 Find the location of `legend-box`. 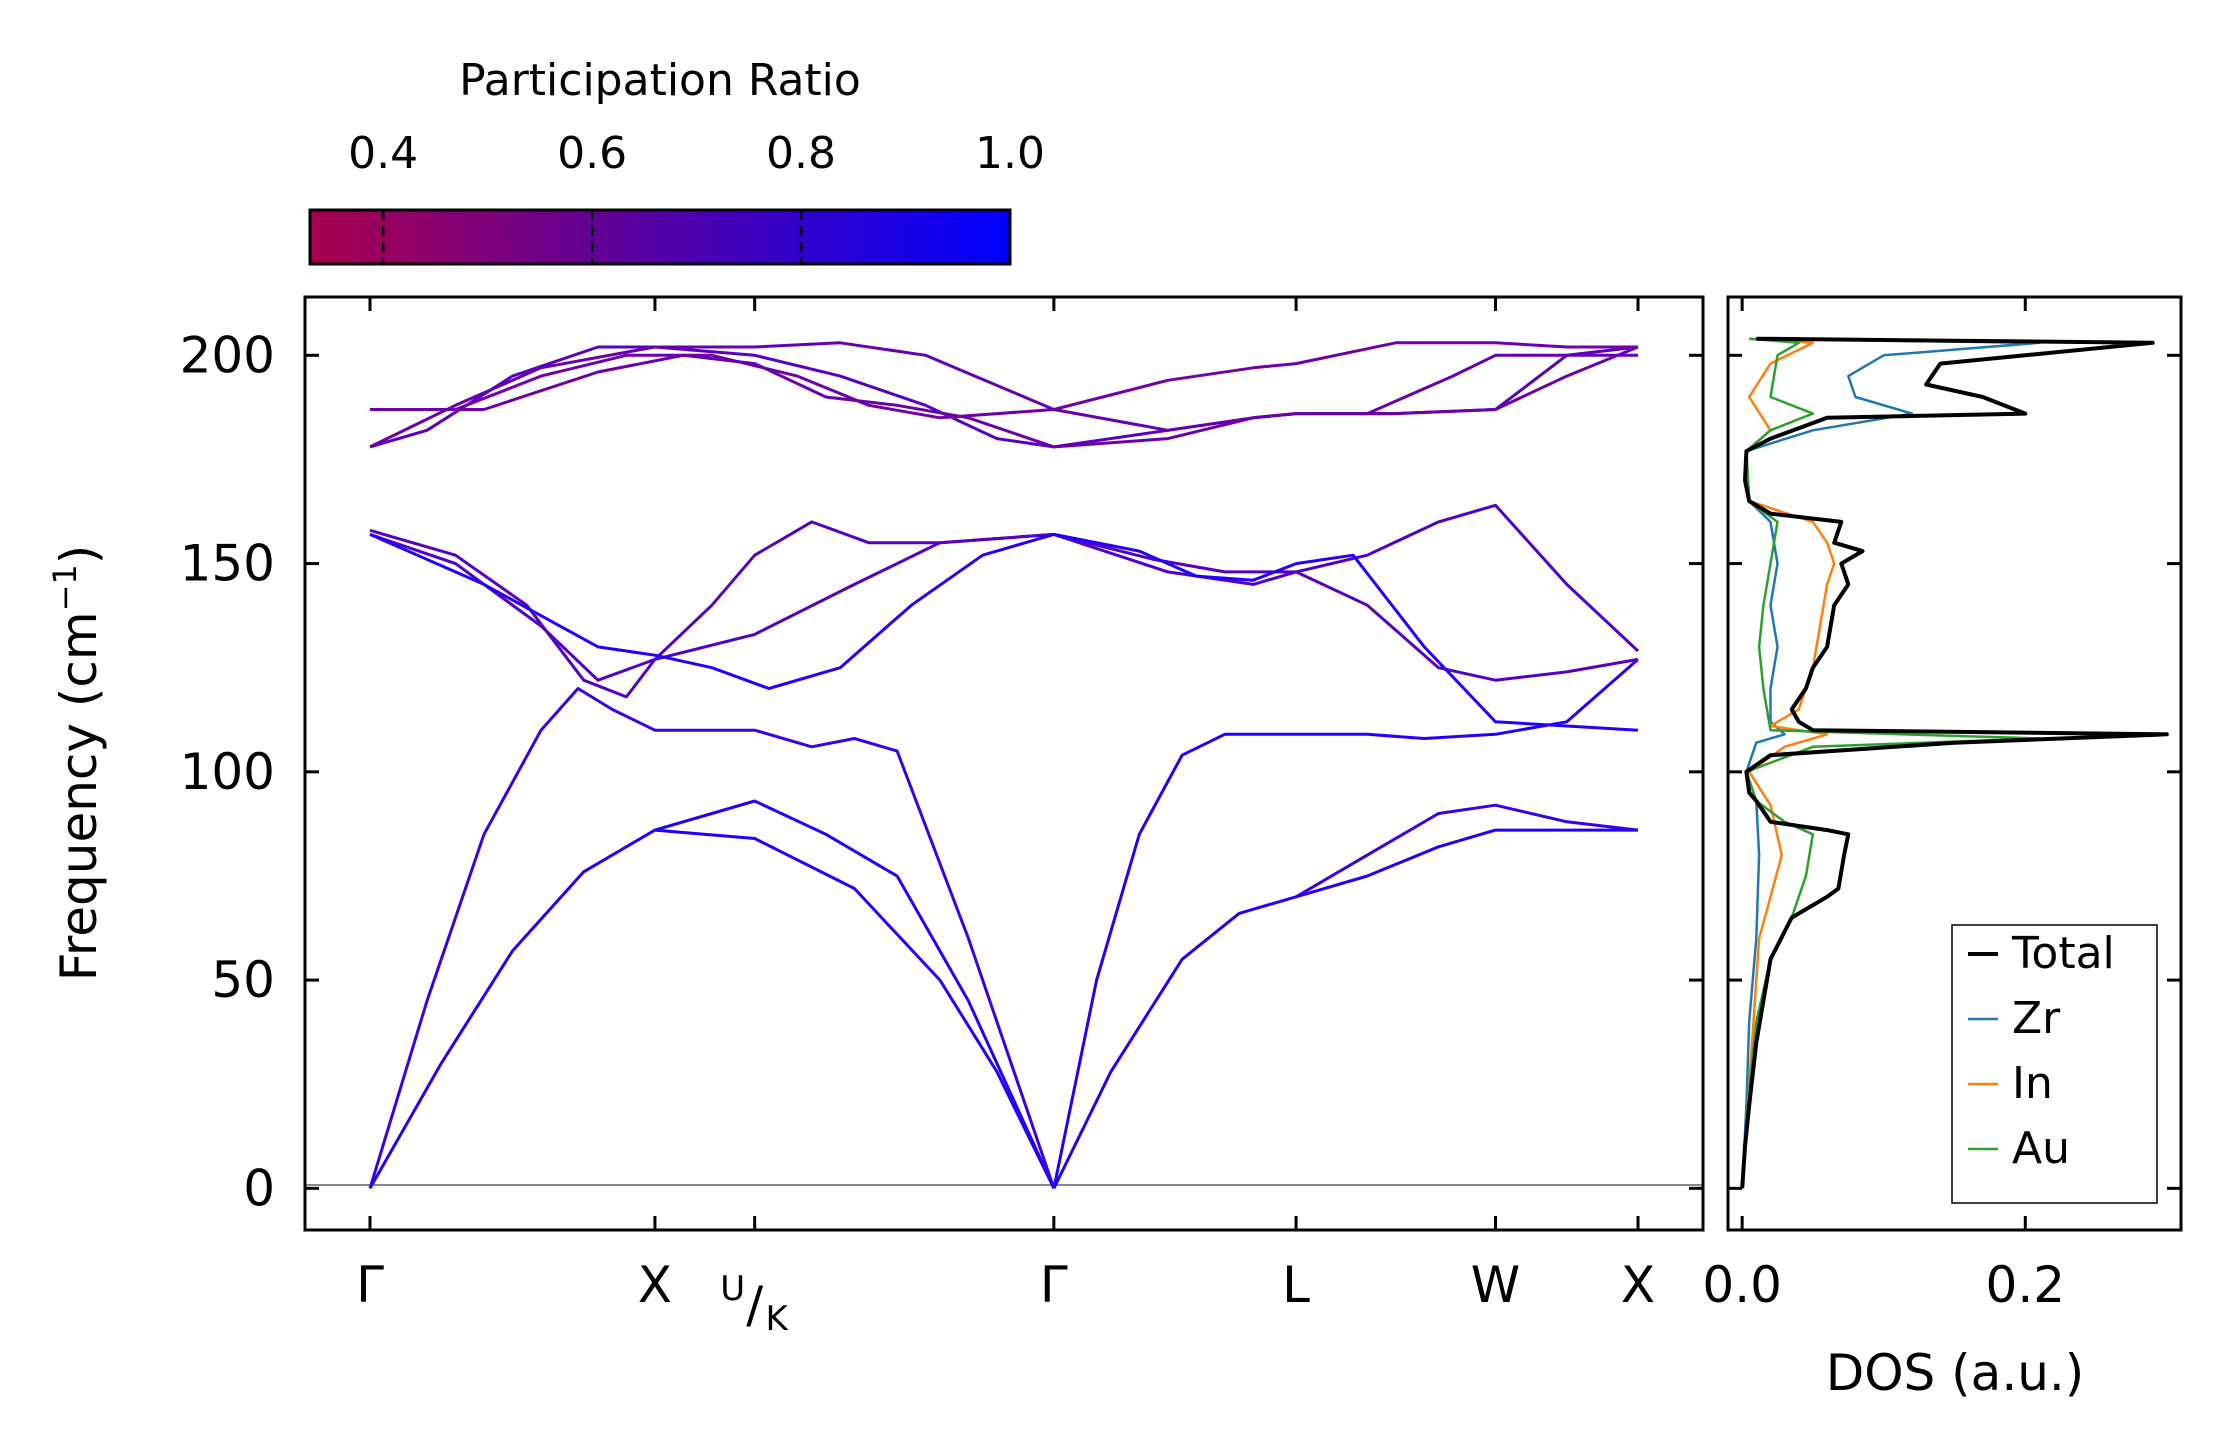

legend-box is located at coordinates (2054, 1064).